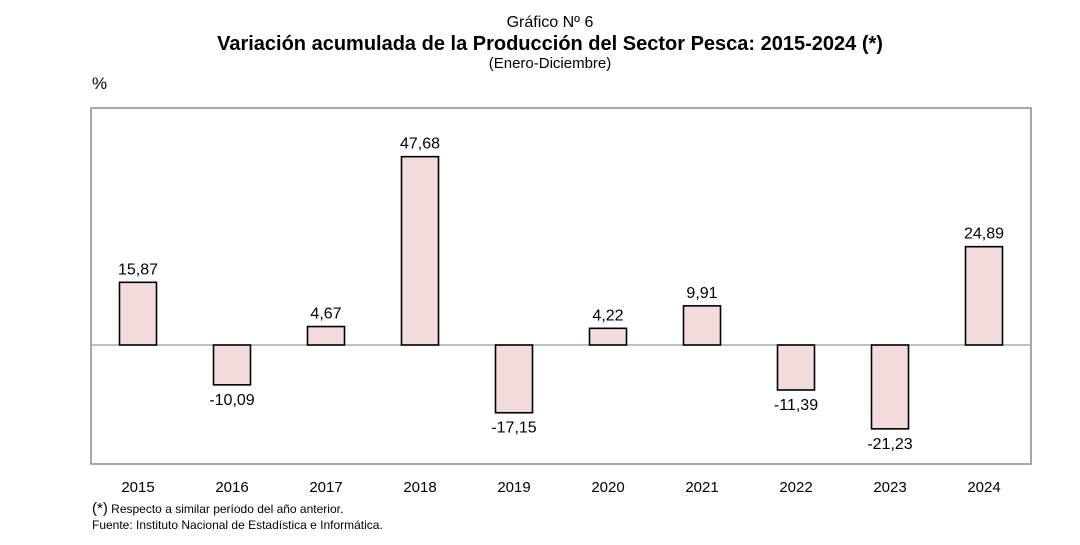  Describe the element at coordinates (607, 487) in the screenshot. I see `x-tick-2020: 2020` at that location.